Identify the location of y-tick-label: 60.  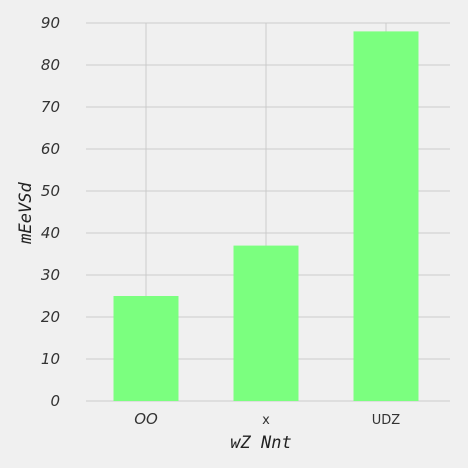
(50, 149).